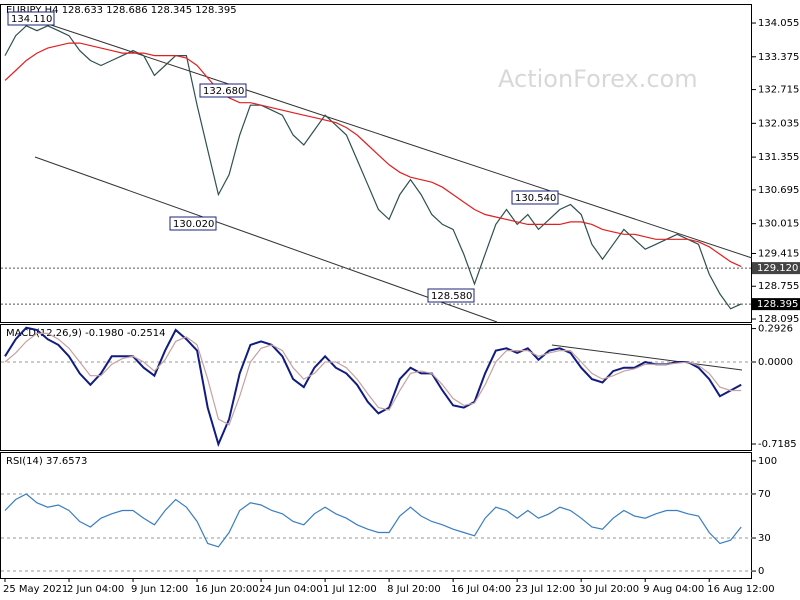 Image resolution: width=800 pixels, height=600 pixels. I want to click on x-tick-label: 9 Aug 04:00, so click(673, 589).